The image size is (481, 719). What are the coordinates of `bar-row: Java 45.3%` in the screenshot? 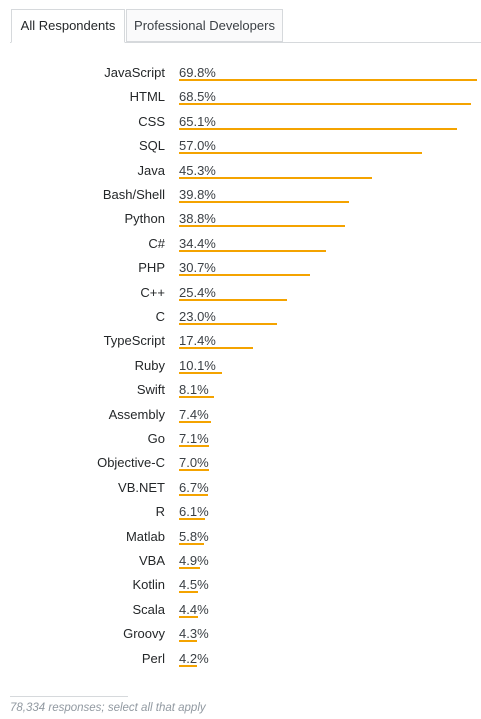 It's located at (240, 170).